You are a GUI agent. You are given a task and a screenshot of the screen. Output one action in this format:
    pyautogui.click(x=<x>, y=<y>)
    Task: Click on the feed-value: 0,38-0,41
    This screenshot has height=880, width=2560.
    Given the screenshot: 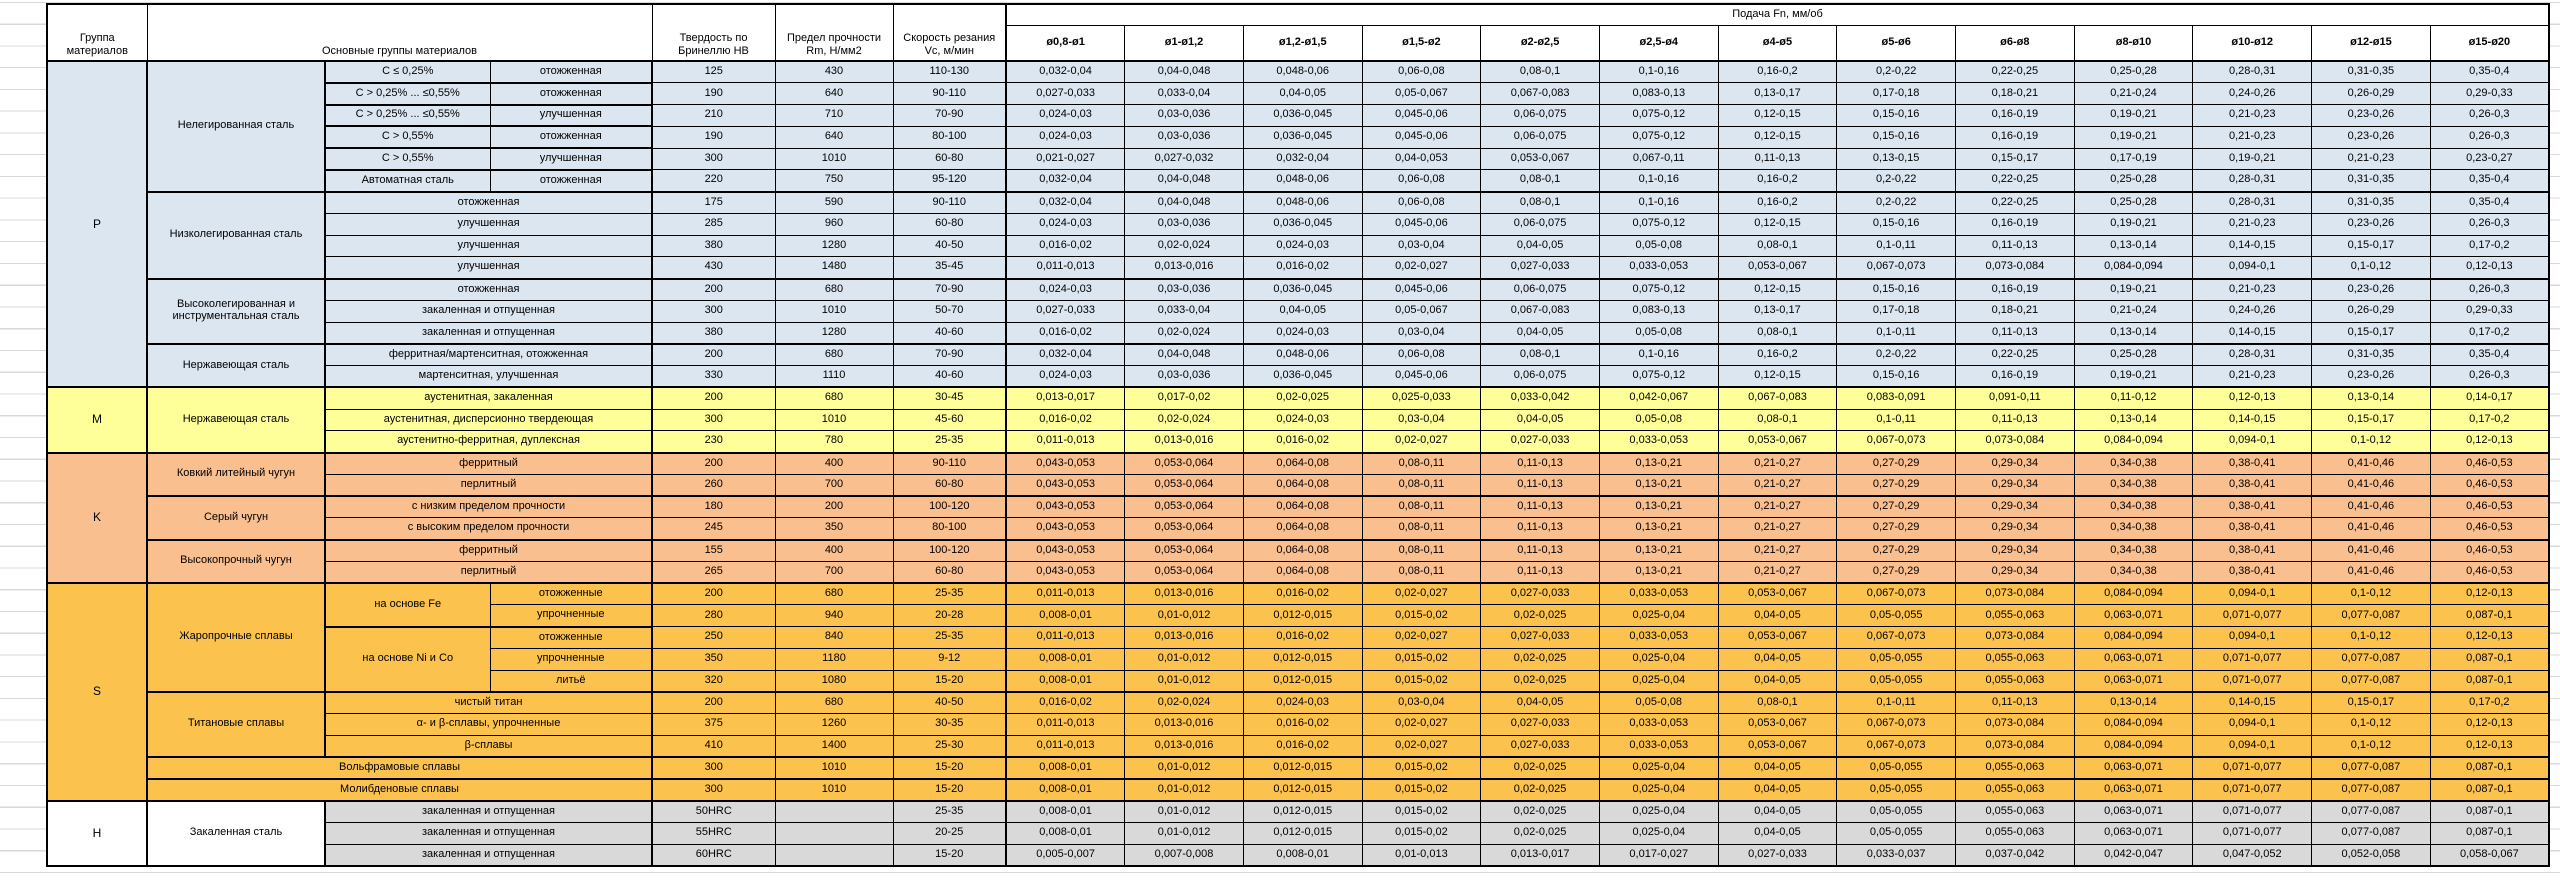 What is the action you would take?
    pyautogui.click(x=2252, y=485)
    